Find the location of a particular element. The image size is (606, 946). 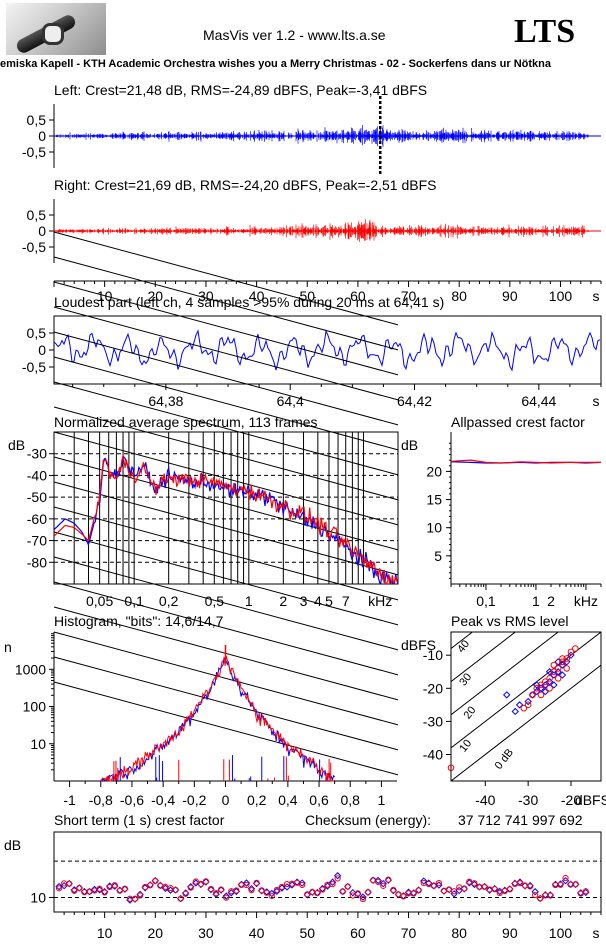

spectrum-series-blue is located at coordinates (226, 519).